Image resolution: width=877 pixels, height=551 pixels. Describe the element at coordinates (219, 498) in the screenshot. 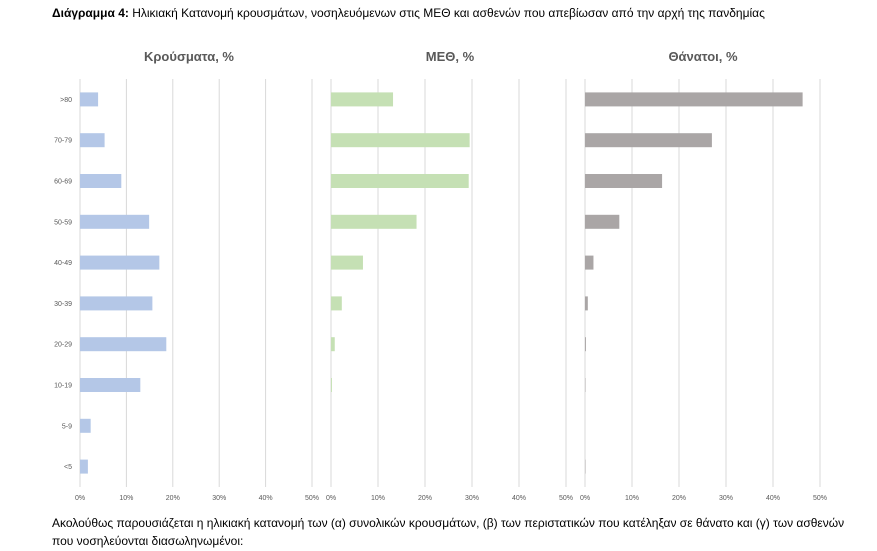

I see `cases-x-tick-label: 30%` at that location.